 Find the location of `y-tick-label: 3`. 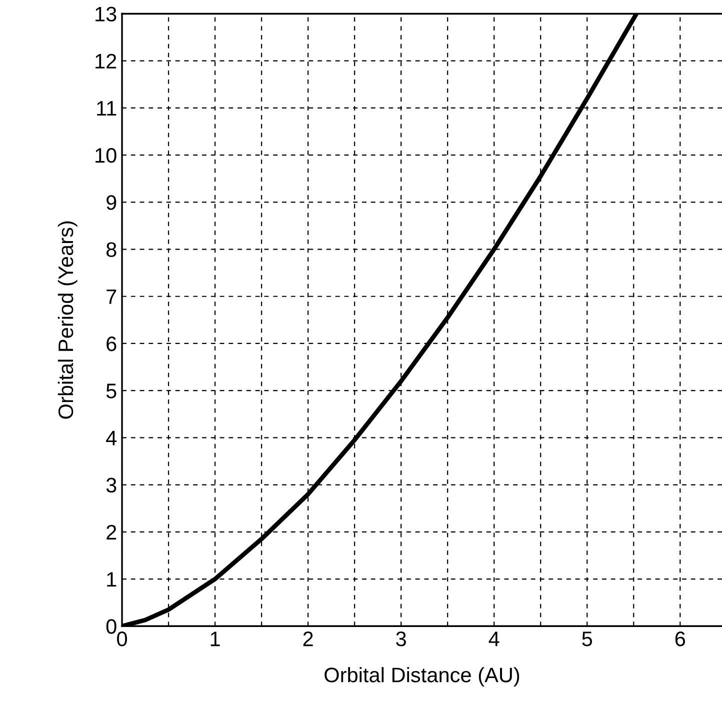

y-tick-label: 3 is located at coordinates (111, 485).